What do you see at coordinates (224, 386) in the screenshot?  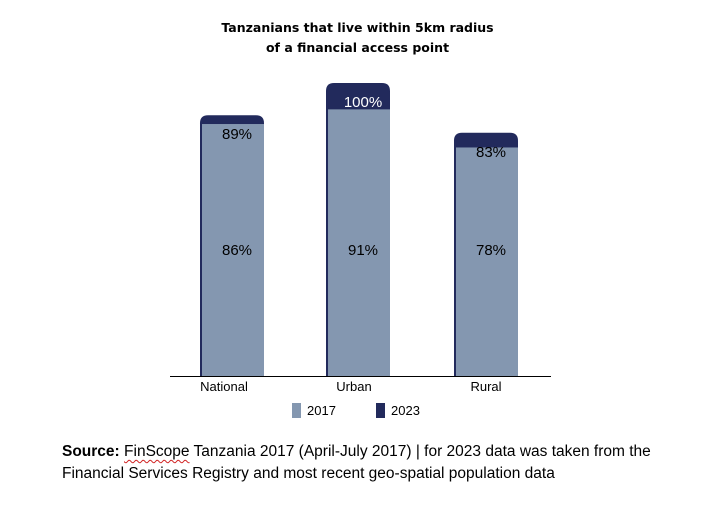 I see `x-tick-label-national: National` at bounding box center [224, 386].